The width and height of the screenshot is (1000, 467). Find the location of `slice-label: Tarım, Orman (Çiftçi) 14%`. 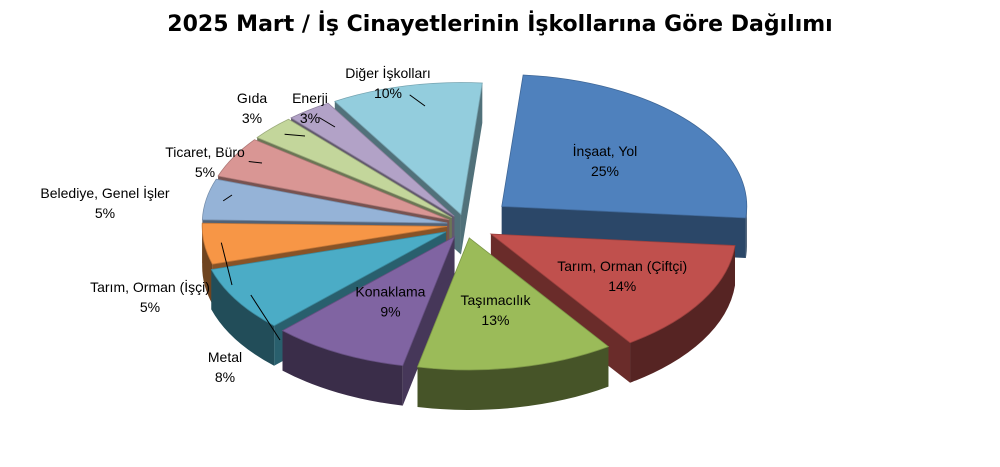

slice-label: Tarım, Orman (Çiftçi) 14% is located at coordinates (622, 276).